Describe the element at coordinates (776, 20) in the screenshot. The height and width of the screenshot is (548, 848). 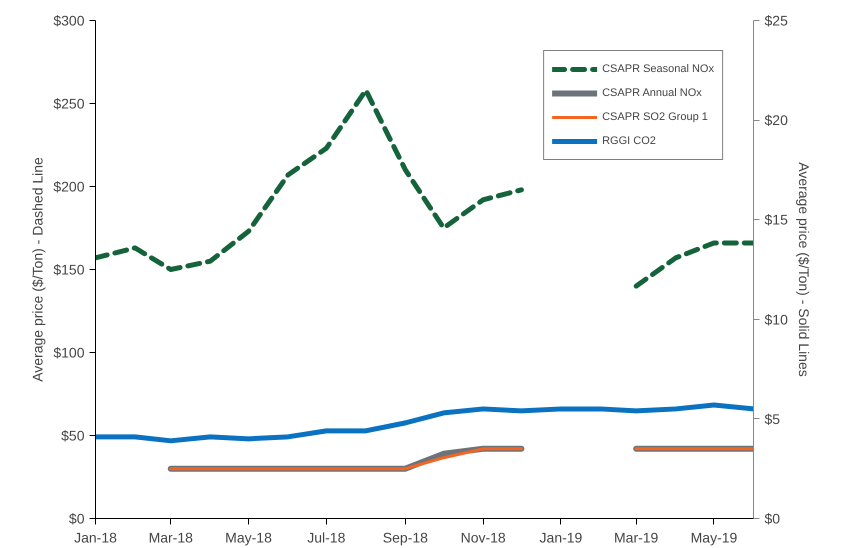
I see `y2-tick-label: $25` at that location.